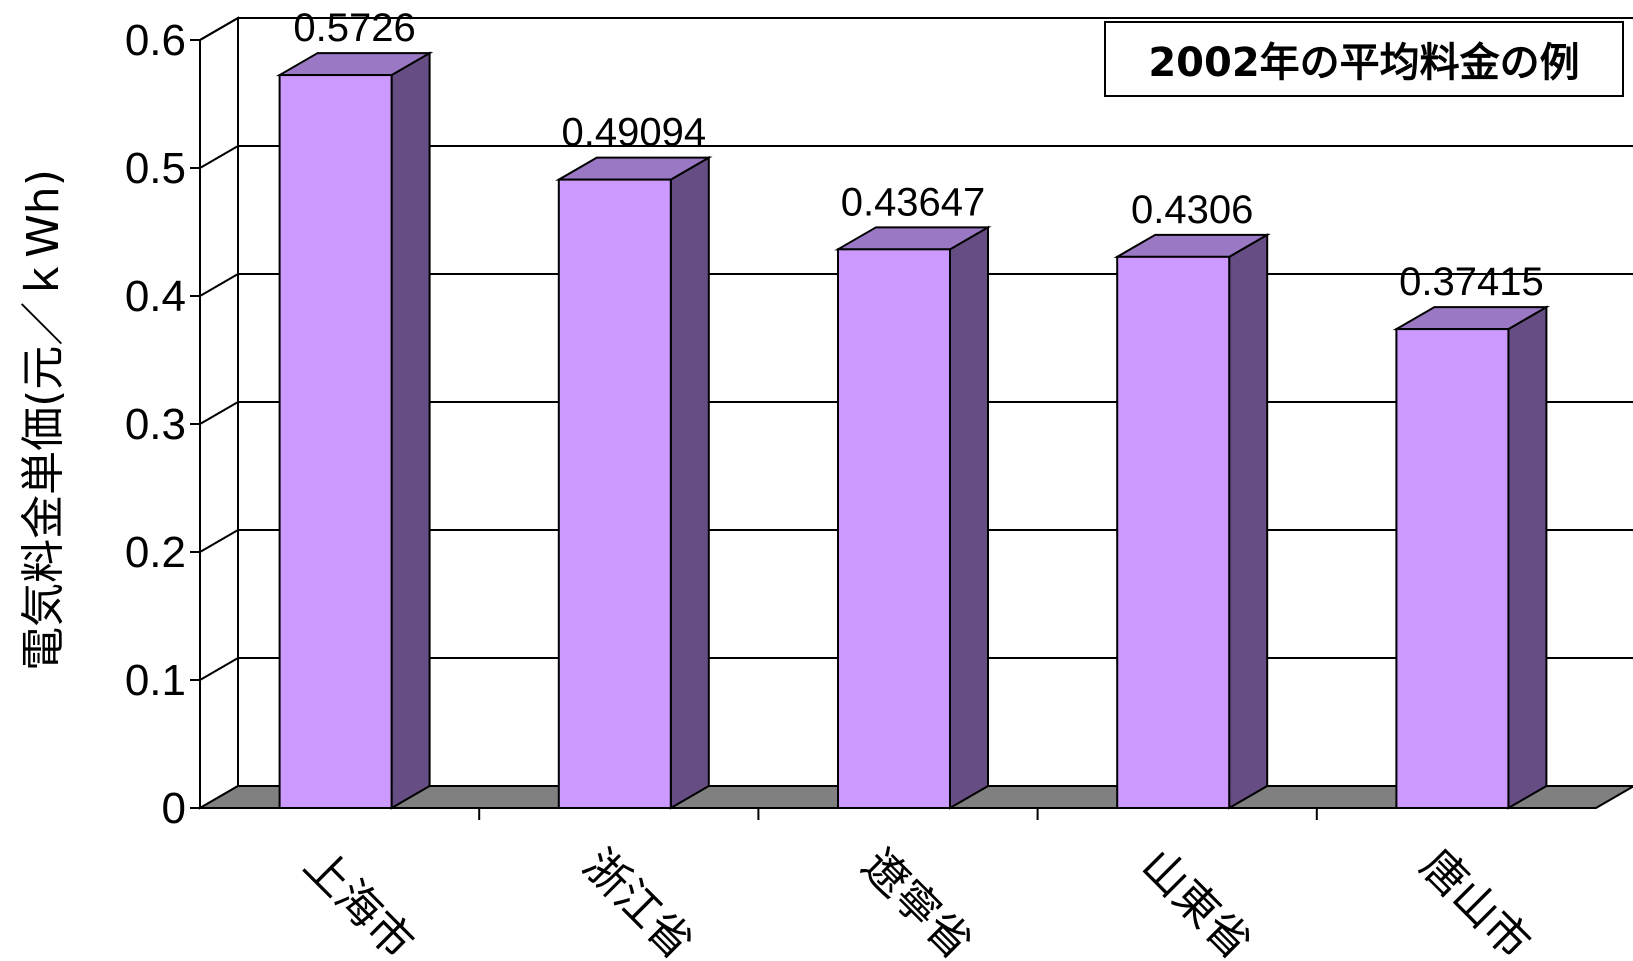 This screenshot has width=1633, height=961. Describe the element at coordinates (155, 552) in the screenshot. I see `y-tick-label: 0.2` at that location.